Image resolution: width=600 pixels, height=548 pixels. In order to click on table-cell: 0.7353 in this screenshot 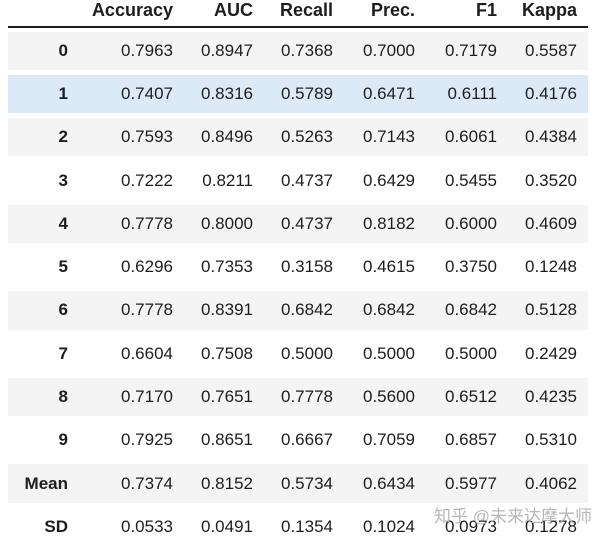, I will do `click(227, 267)`.